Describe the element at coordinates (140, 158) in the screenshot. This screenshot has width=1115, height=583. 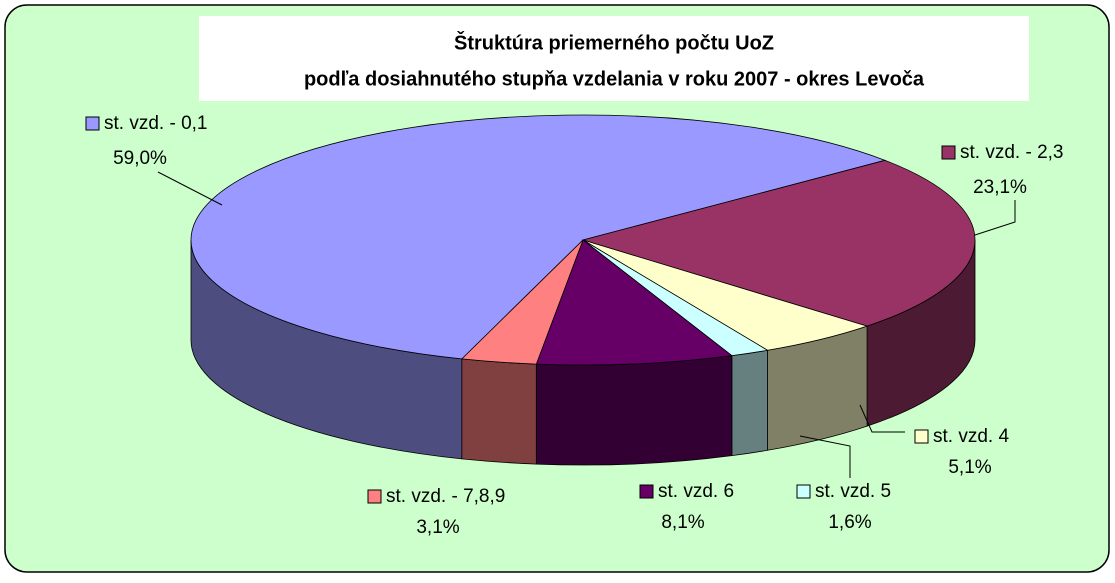
I see `value-label: 59,0%` at that location.